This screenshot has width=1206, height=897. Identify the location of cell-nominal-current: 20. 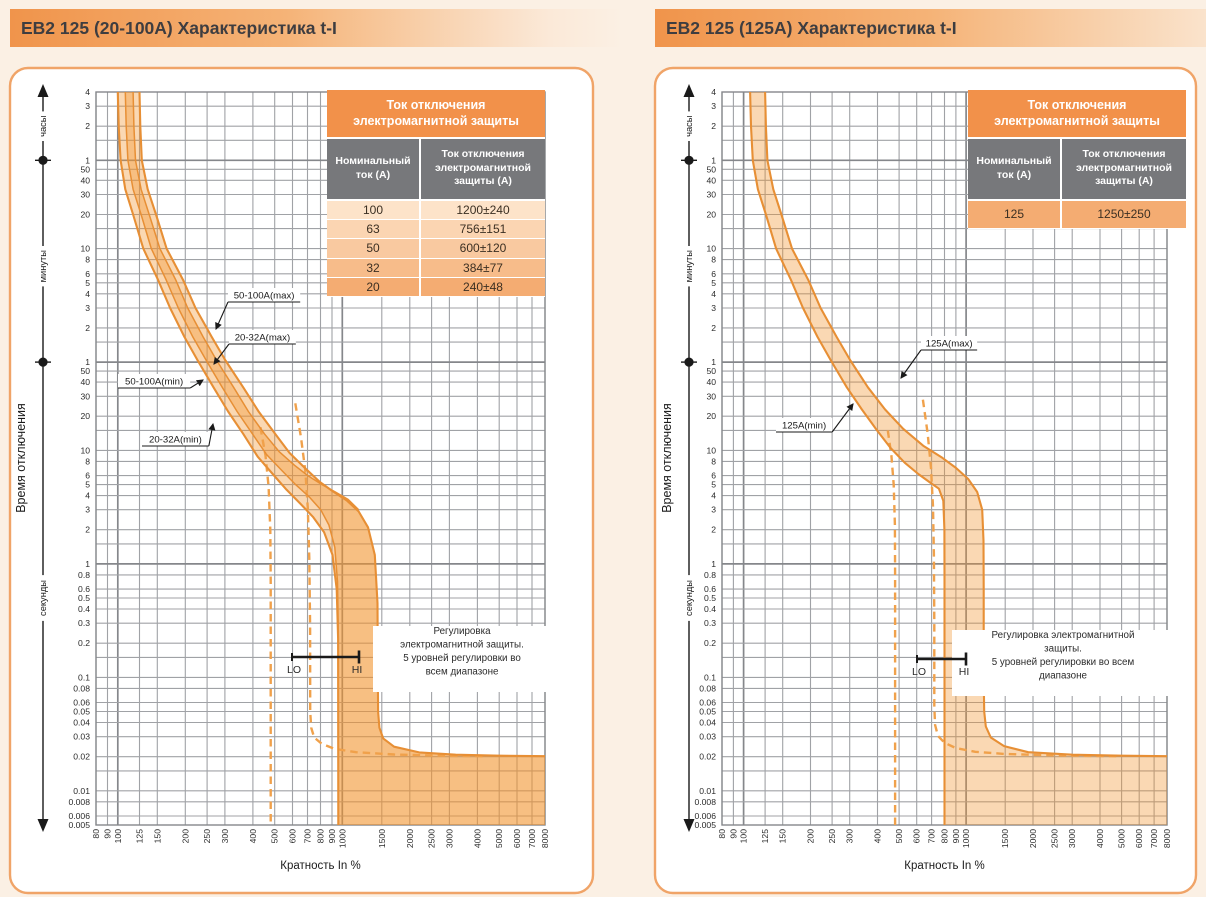
(373, 287).